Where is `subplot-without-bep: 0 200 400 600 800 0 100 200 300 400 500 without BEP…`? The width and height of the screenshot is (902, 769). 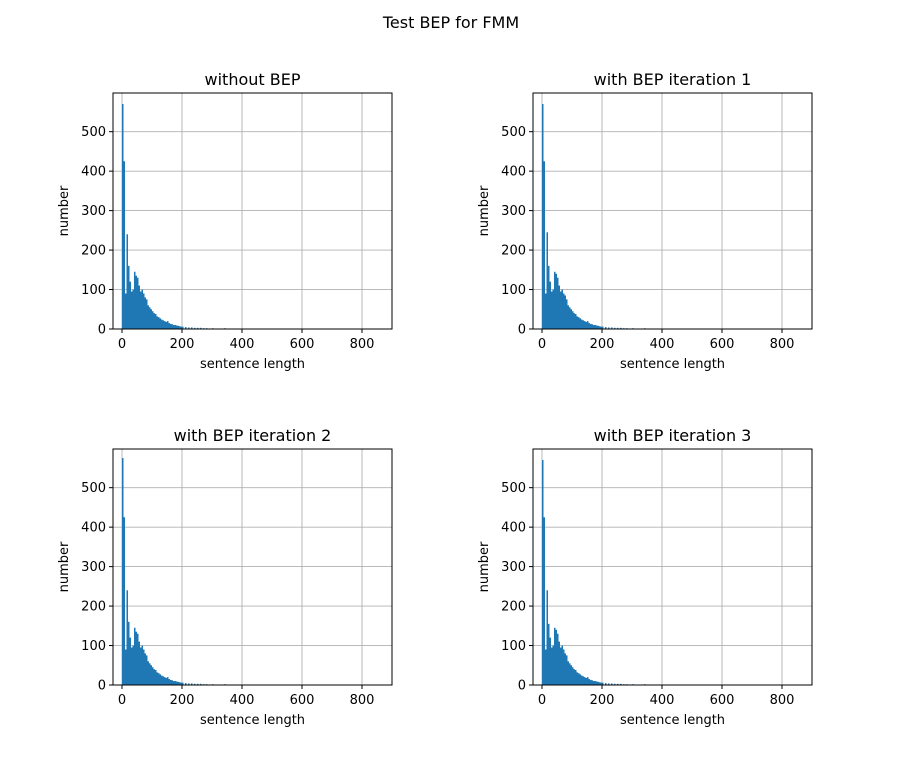 subplot-without-bep: 0 200 400 600 800 0 100 200 300 400 500 without BEP… is located at coordinates (225, 221).